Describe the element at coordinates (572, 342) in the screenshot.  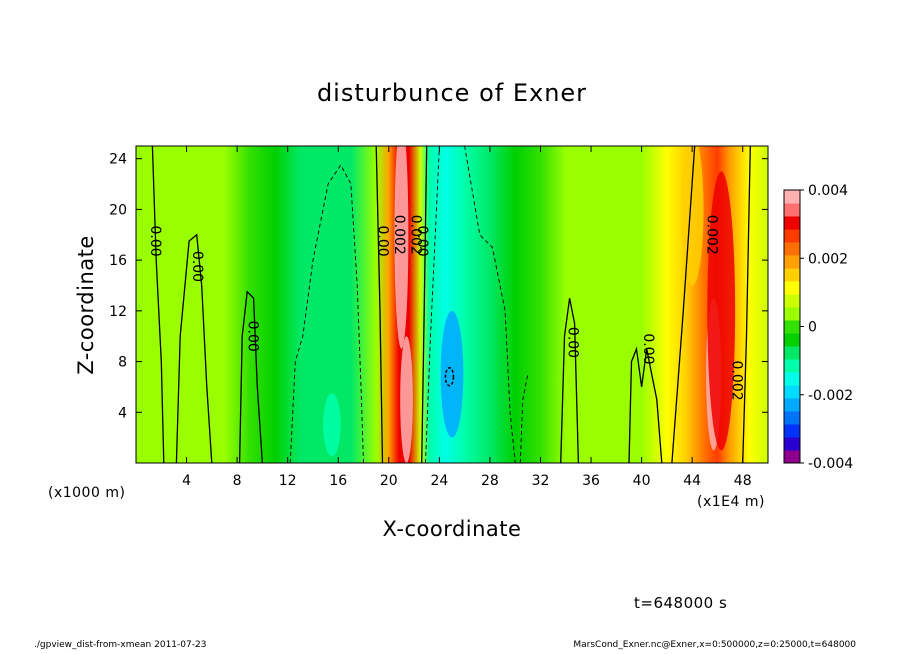
I see `contour-label-7: 0.00` at that location.